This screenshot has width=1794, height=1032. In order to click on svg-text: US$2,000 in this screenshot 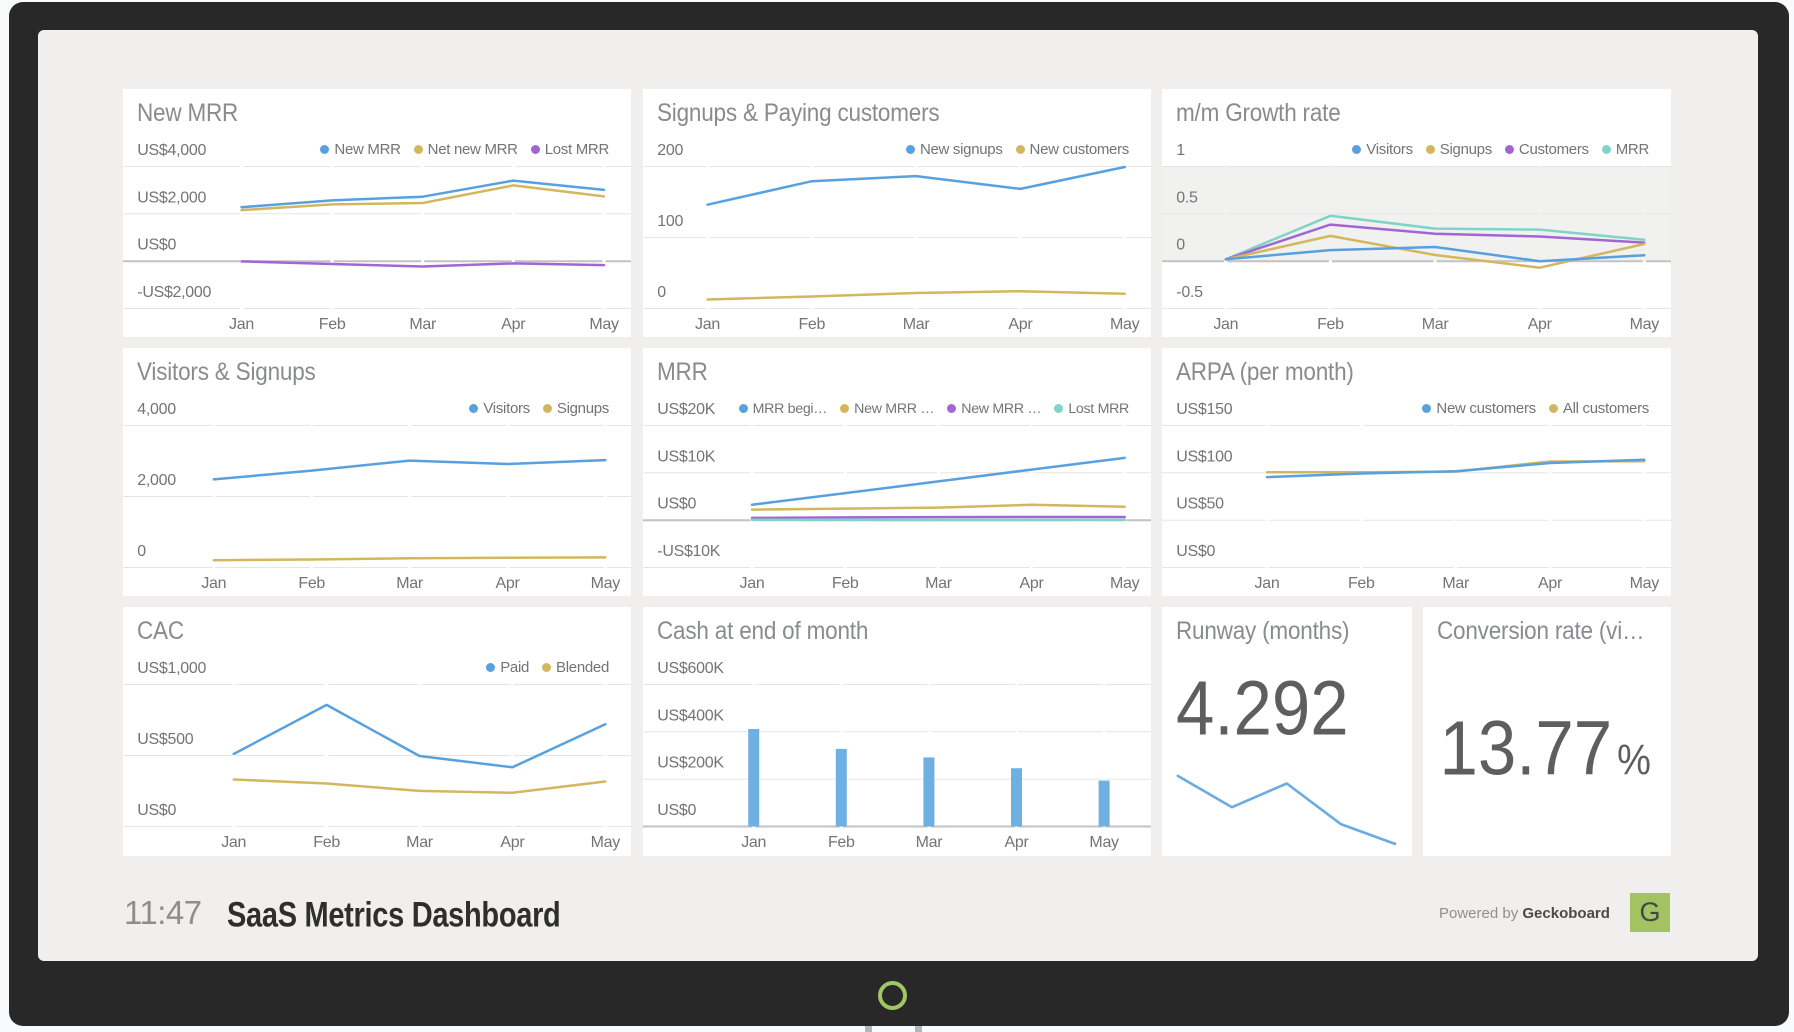, I will do `click(171, 197)`.